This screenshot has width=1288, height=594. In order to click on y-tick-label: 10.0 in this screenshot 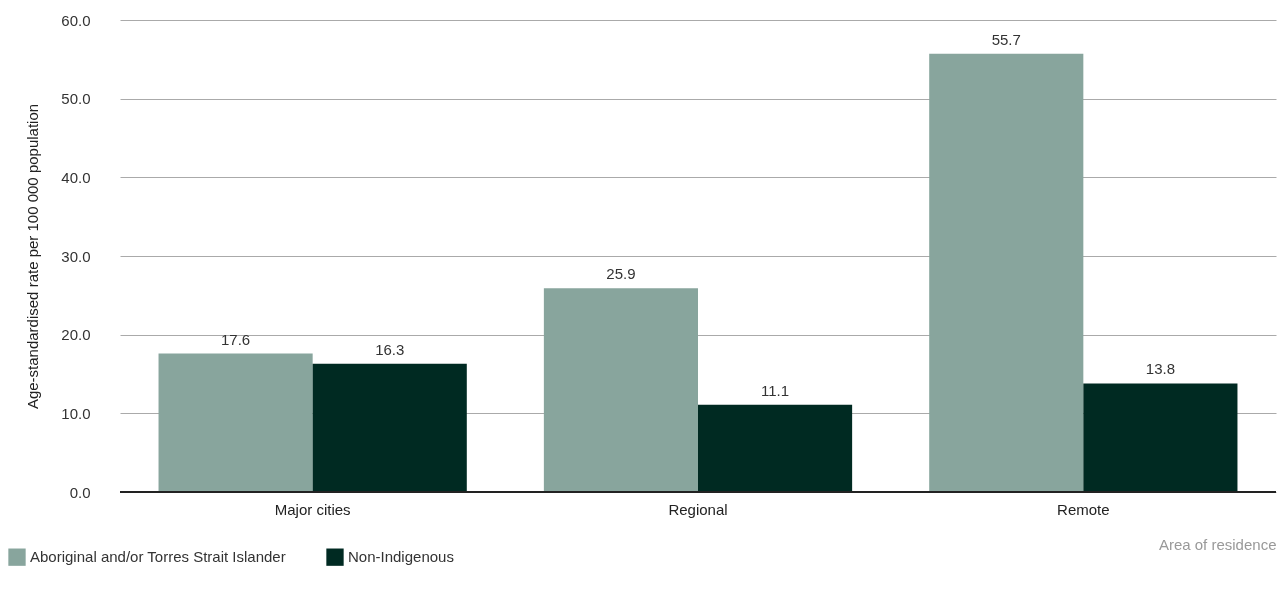, I will do `click(76, 413)`.